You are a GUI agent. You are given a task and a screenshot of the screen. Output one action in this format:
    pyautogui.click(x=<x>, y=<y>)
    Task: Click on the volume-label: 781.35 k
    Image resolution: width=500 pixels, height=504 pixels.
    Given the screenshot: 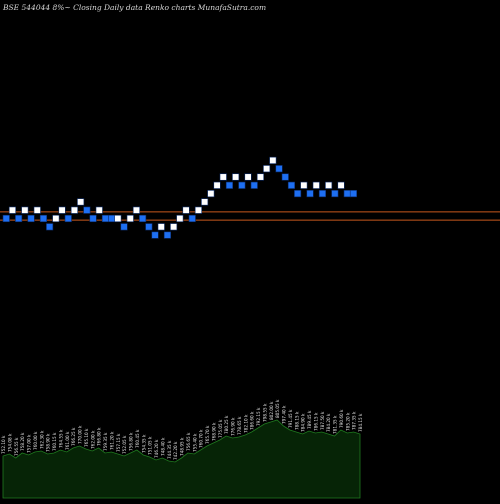 What is the action you would take?
    pyautogui.click(x=335, y=424)
    